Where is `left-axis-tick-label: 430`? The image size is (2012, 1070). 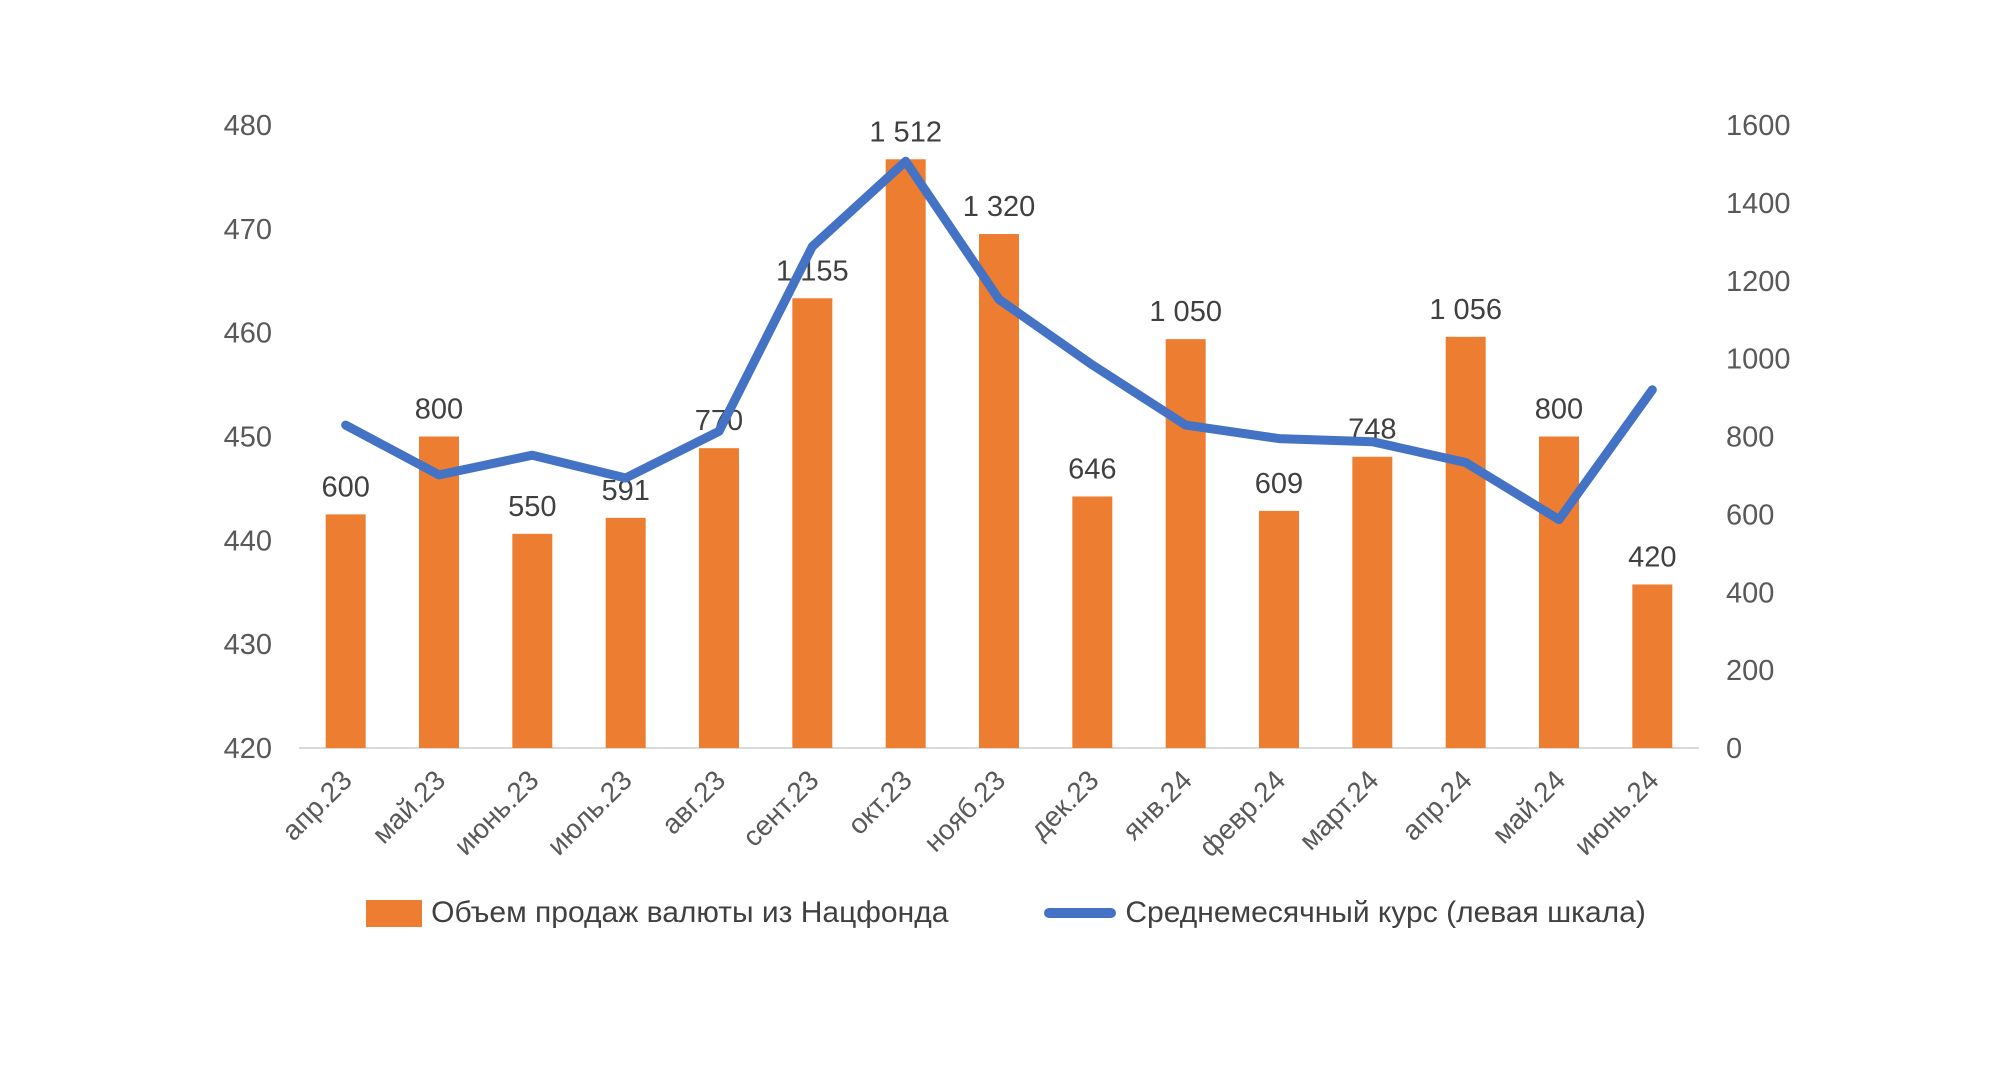 left-axis-tick-label: 430 is located at coordinates (248, 645).